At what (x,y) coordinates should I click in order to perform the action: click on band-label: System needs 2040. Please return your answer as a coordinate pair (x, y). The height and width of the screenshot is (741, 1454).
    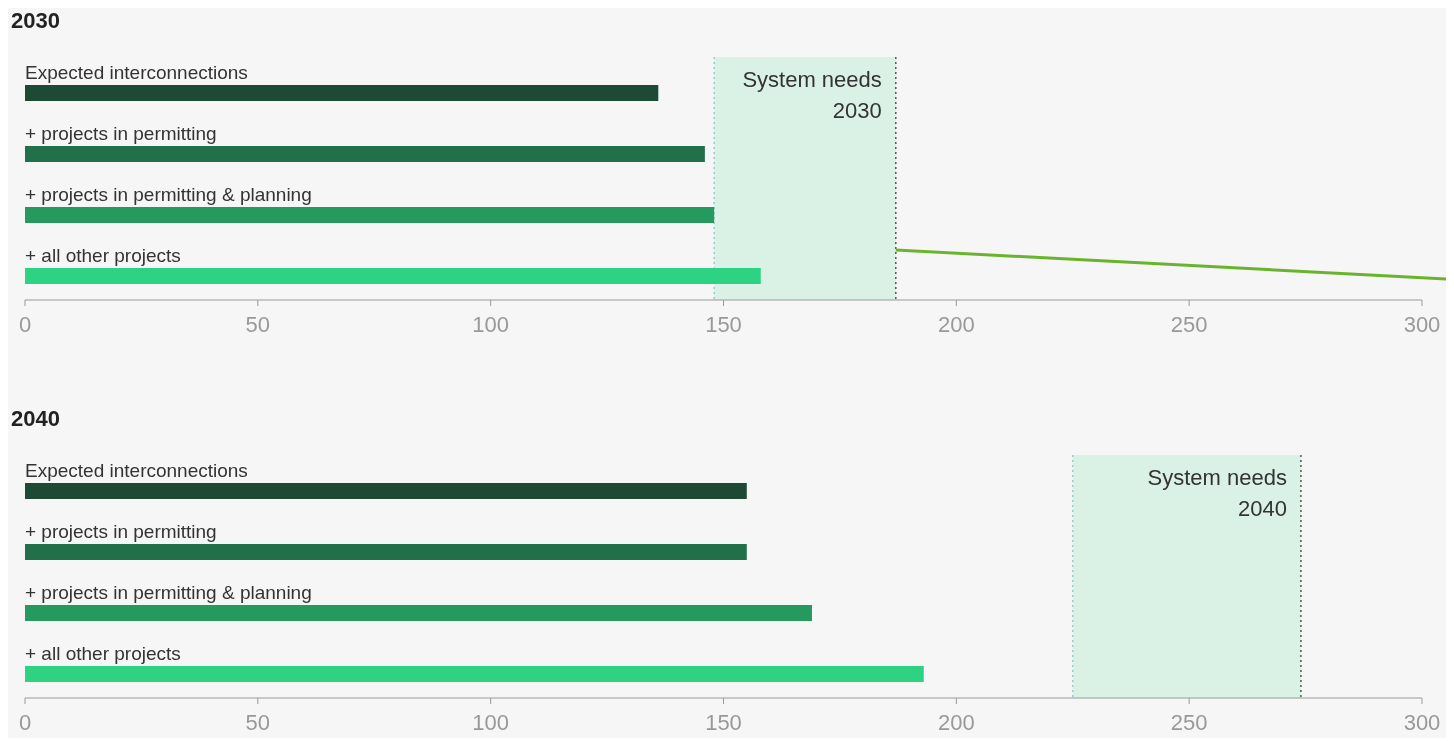
    Looking at the image, I should click on (1217, 493).